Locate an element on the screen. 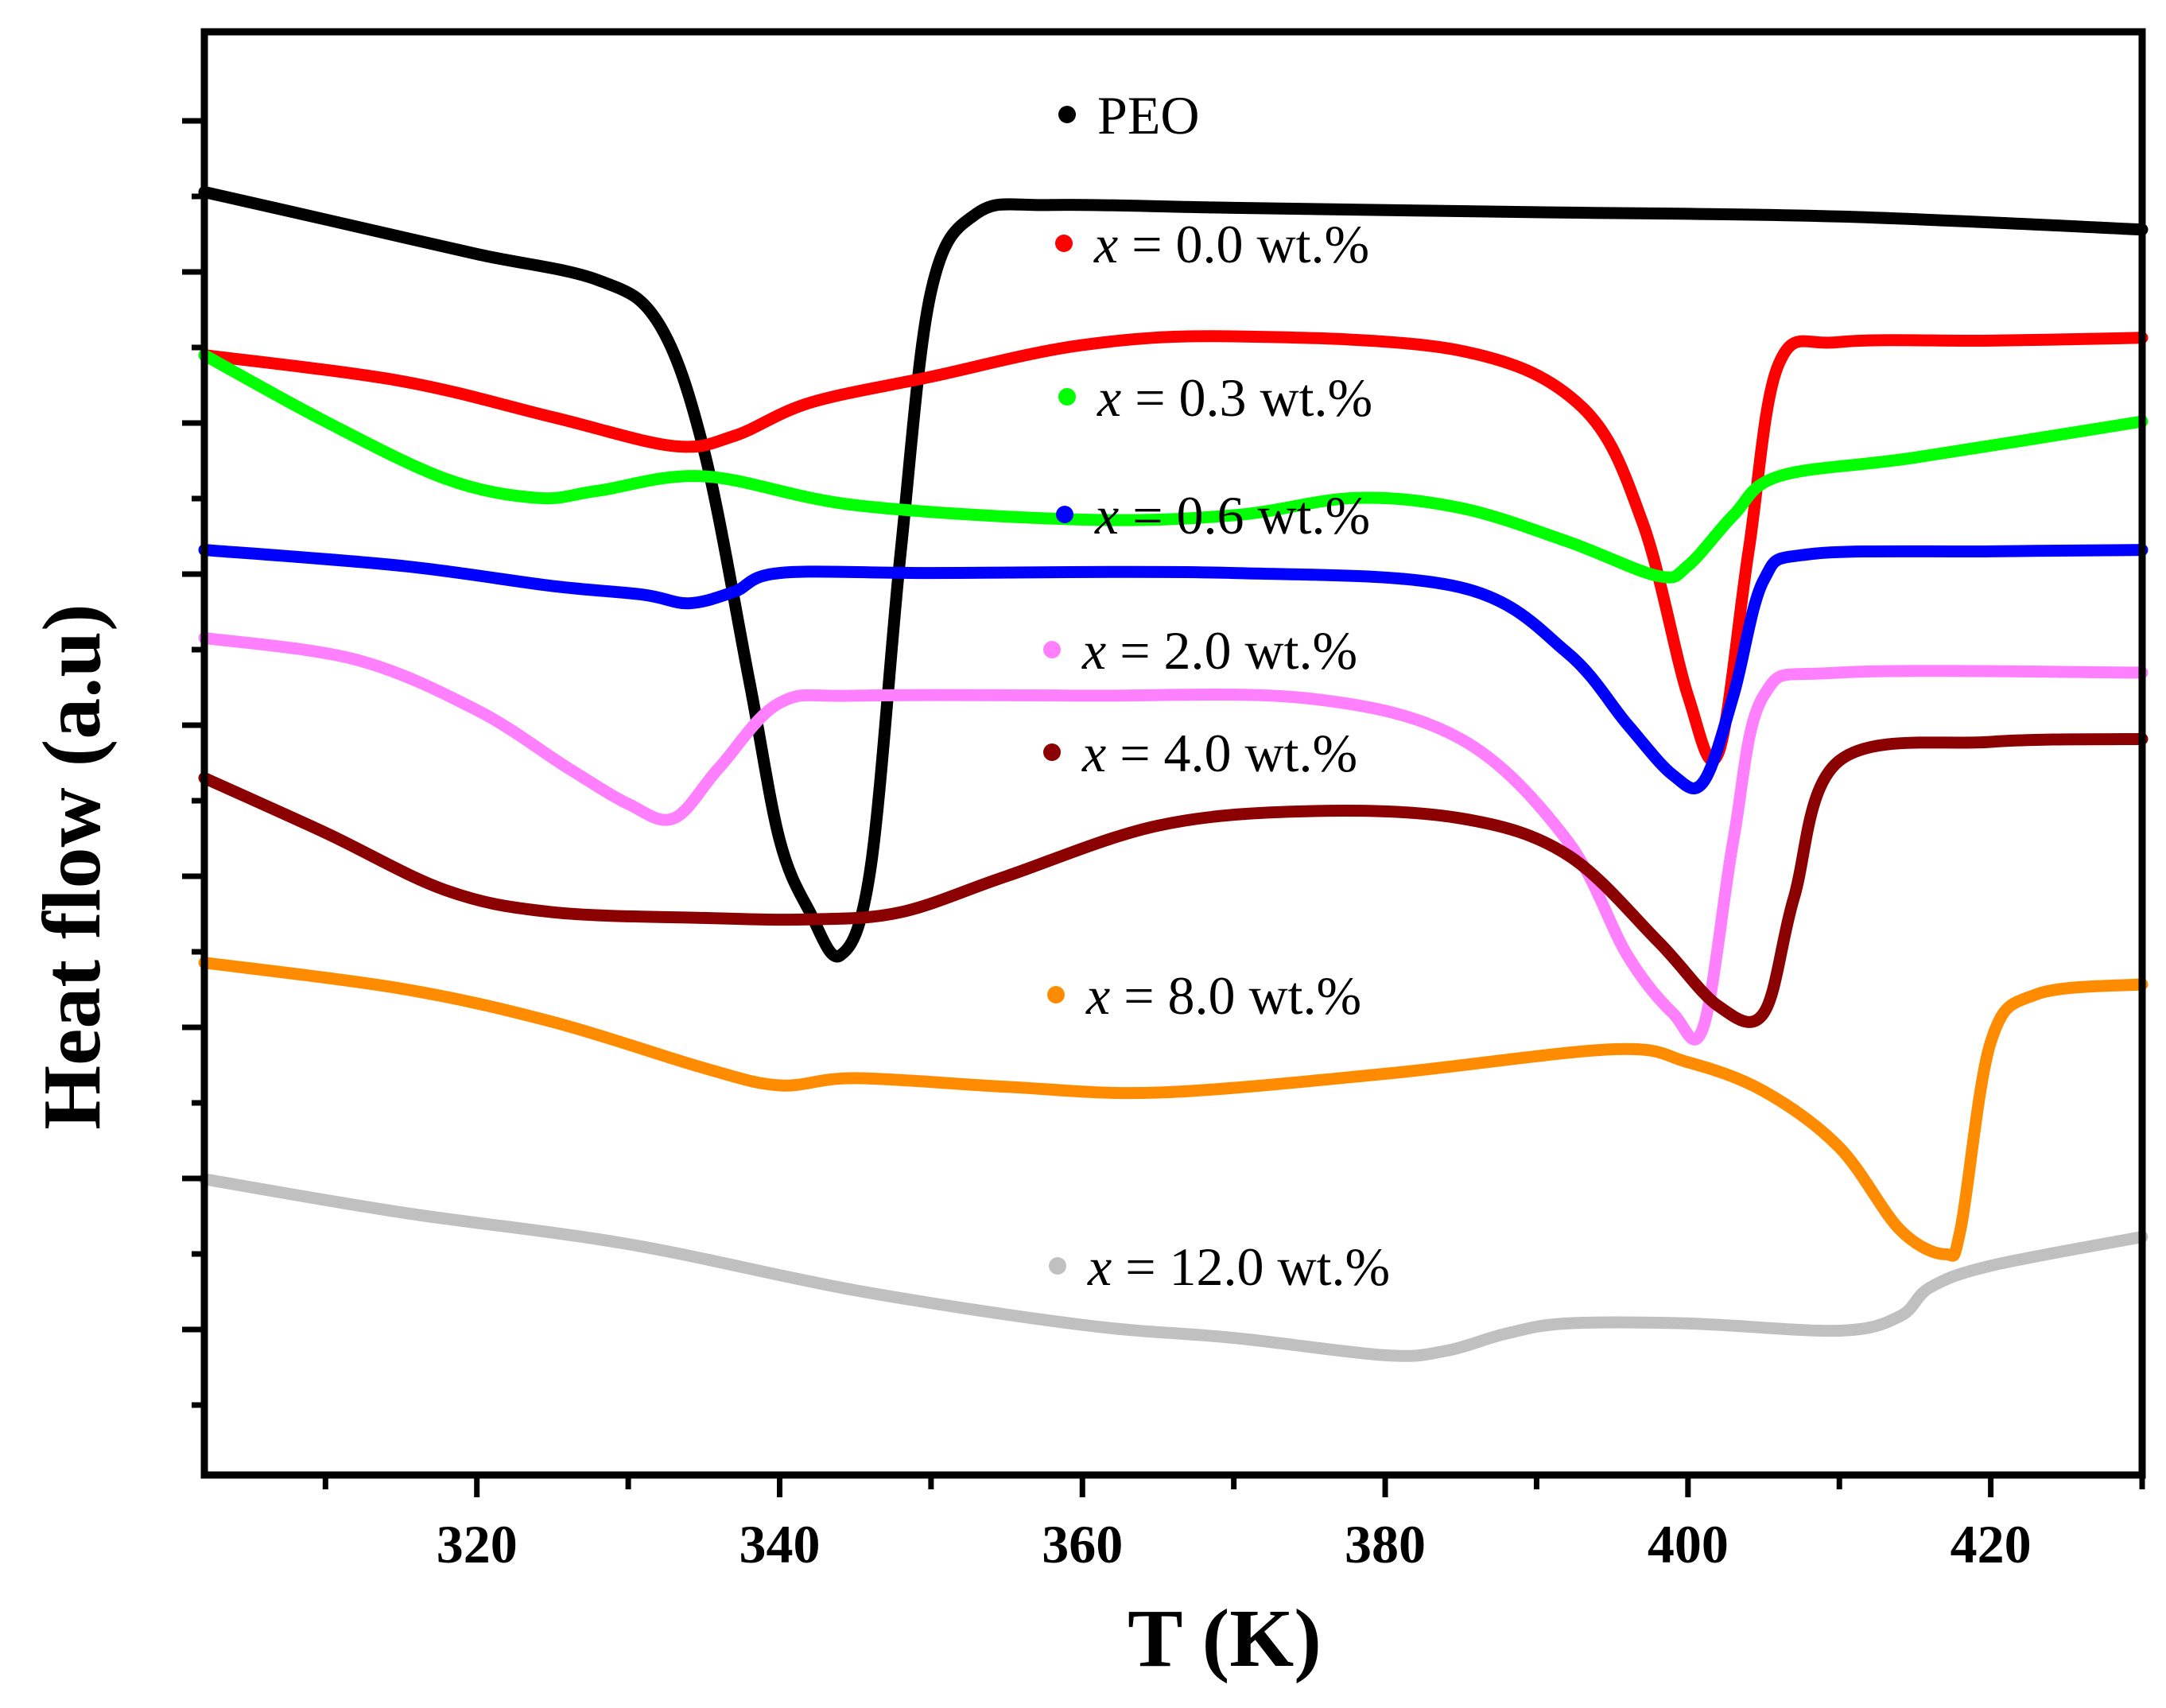 This screenshot has width=2166, height=1708. x-axis-title: T (K) is located at coordinates (1225, 1638).